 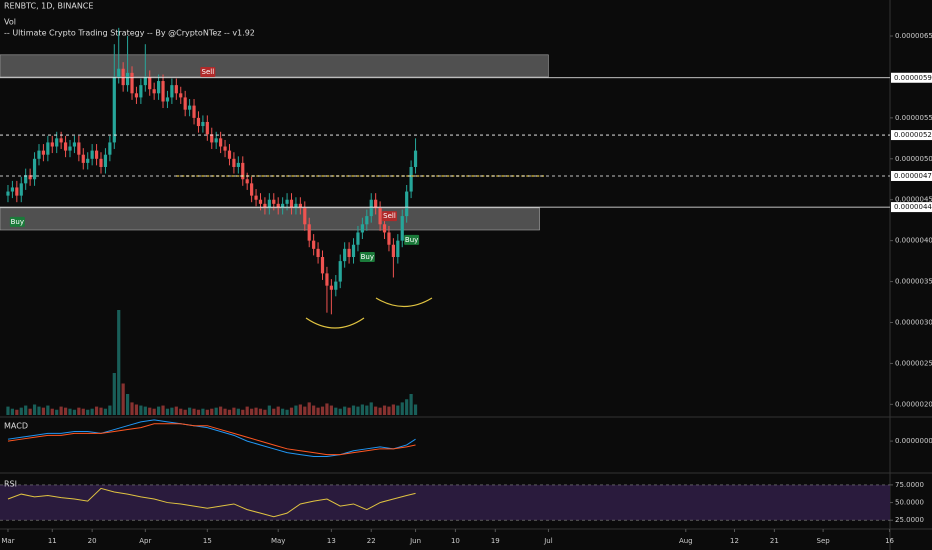 What do you see at coordinates (7, 541) in the screenshot?
I see `x-tick-label: Mar` at bounding box center [7, 541].